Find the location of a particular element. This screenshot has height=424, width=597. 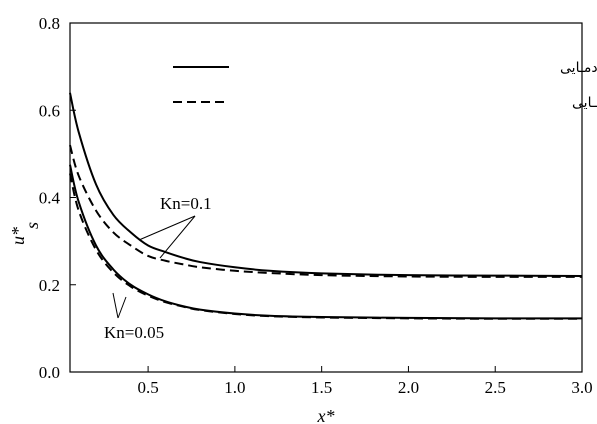

annotation-kn-0-1: Kn=0.1 is located at coordinates (186, 203).